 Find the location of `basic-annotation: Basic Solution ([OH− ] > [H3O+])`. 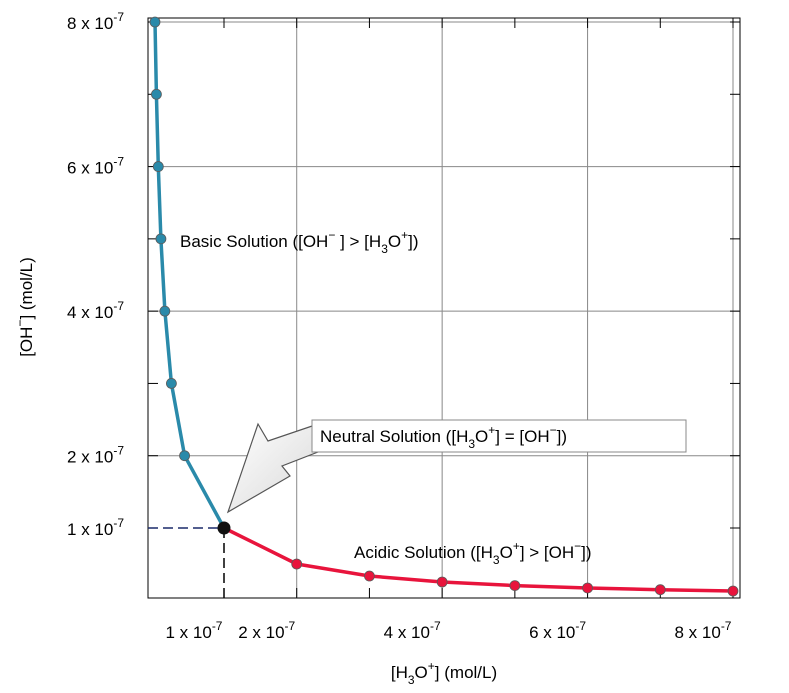

basic-annotation: Basic Solution ([OH− ] > [H3O+]) is located at coordinates (299, 242).